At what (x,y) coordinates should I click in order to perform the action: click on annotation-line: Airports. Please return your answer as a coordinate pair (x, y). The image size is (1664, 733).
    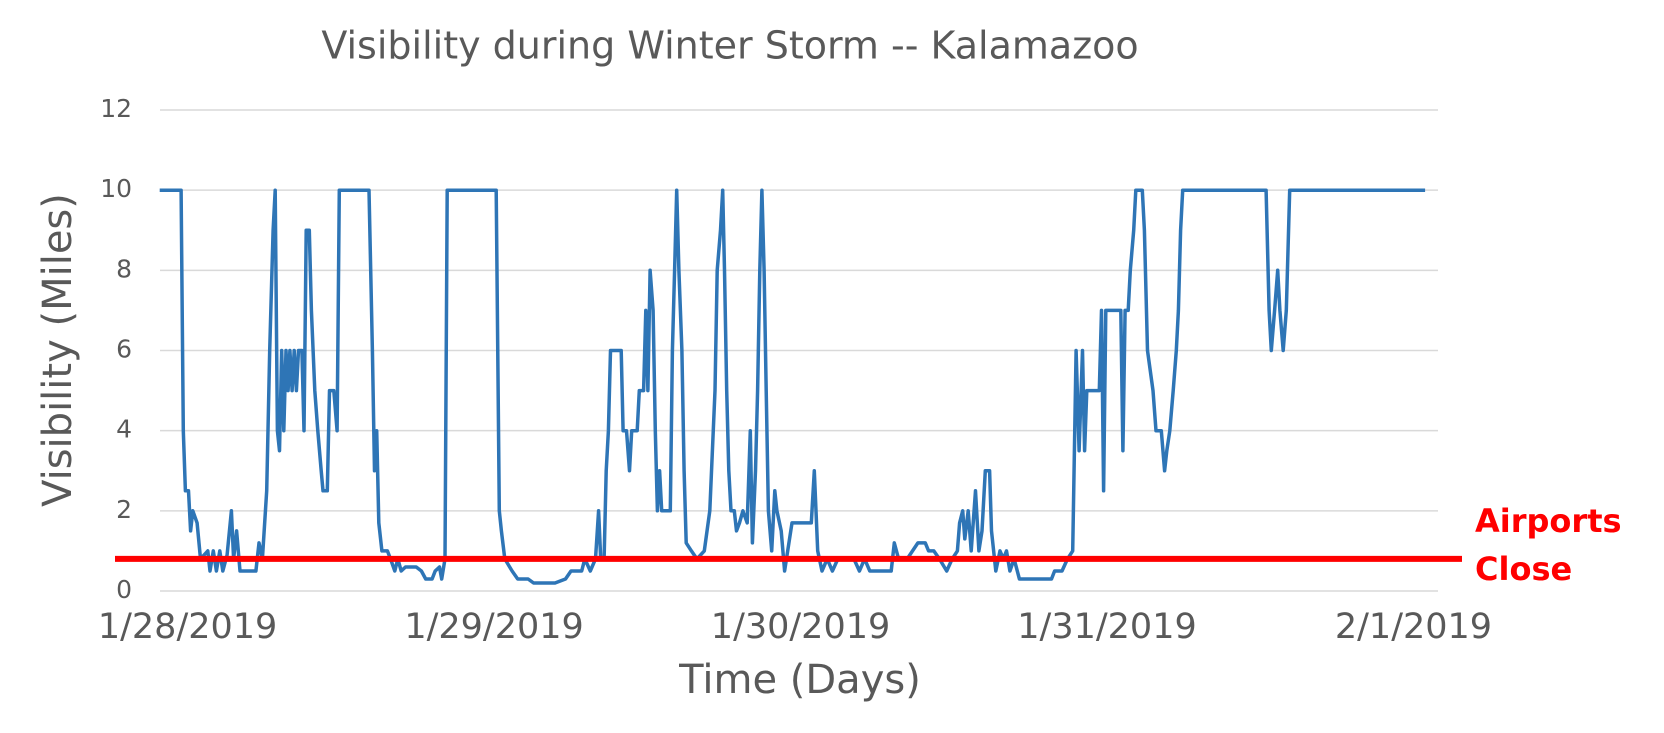
    Looking at the image, I should click on (1548, 521).